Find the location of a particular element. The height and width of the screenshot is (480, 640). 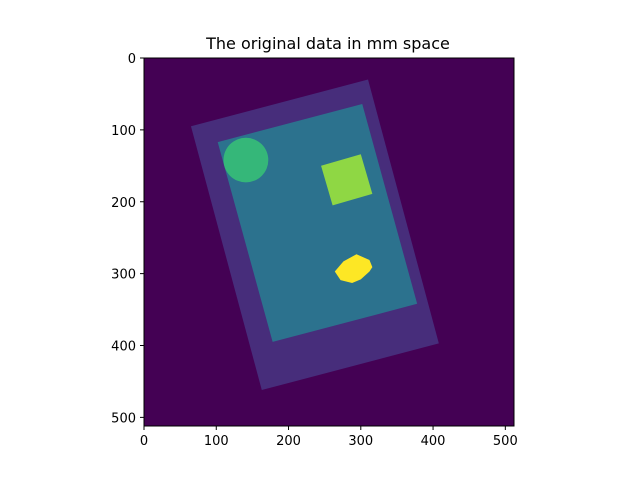

y-tick-label: 400 is located at coordinates (123, 347).